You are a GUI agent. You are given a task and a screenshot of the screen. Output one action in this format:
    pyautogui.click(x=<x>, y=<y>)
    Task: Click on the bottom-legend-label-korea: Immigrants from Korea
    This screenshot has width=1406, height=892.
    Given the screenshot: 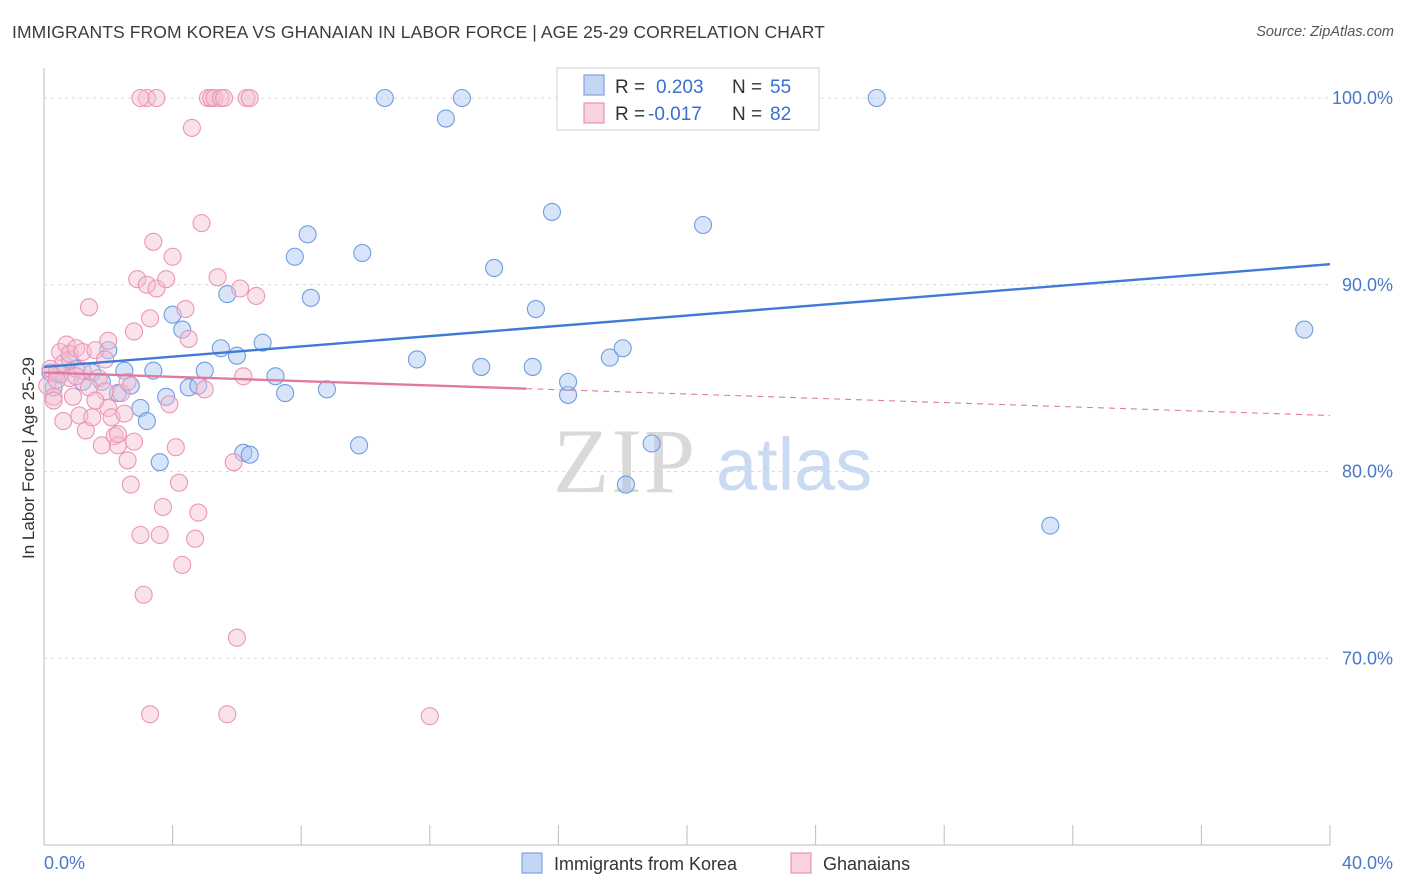 What is the action you would take?
    pyautogui.click(x=646, y=864)
    